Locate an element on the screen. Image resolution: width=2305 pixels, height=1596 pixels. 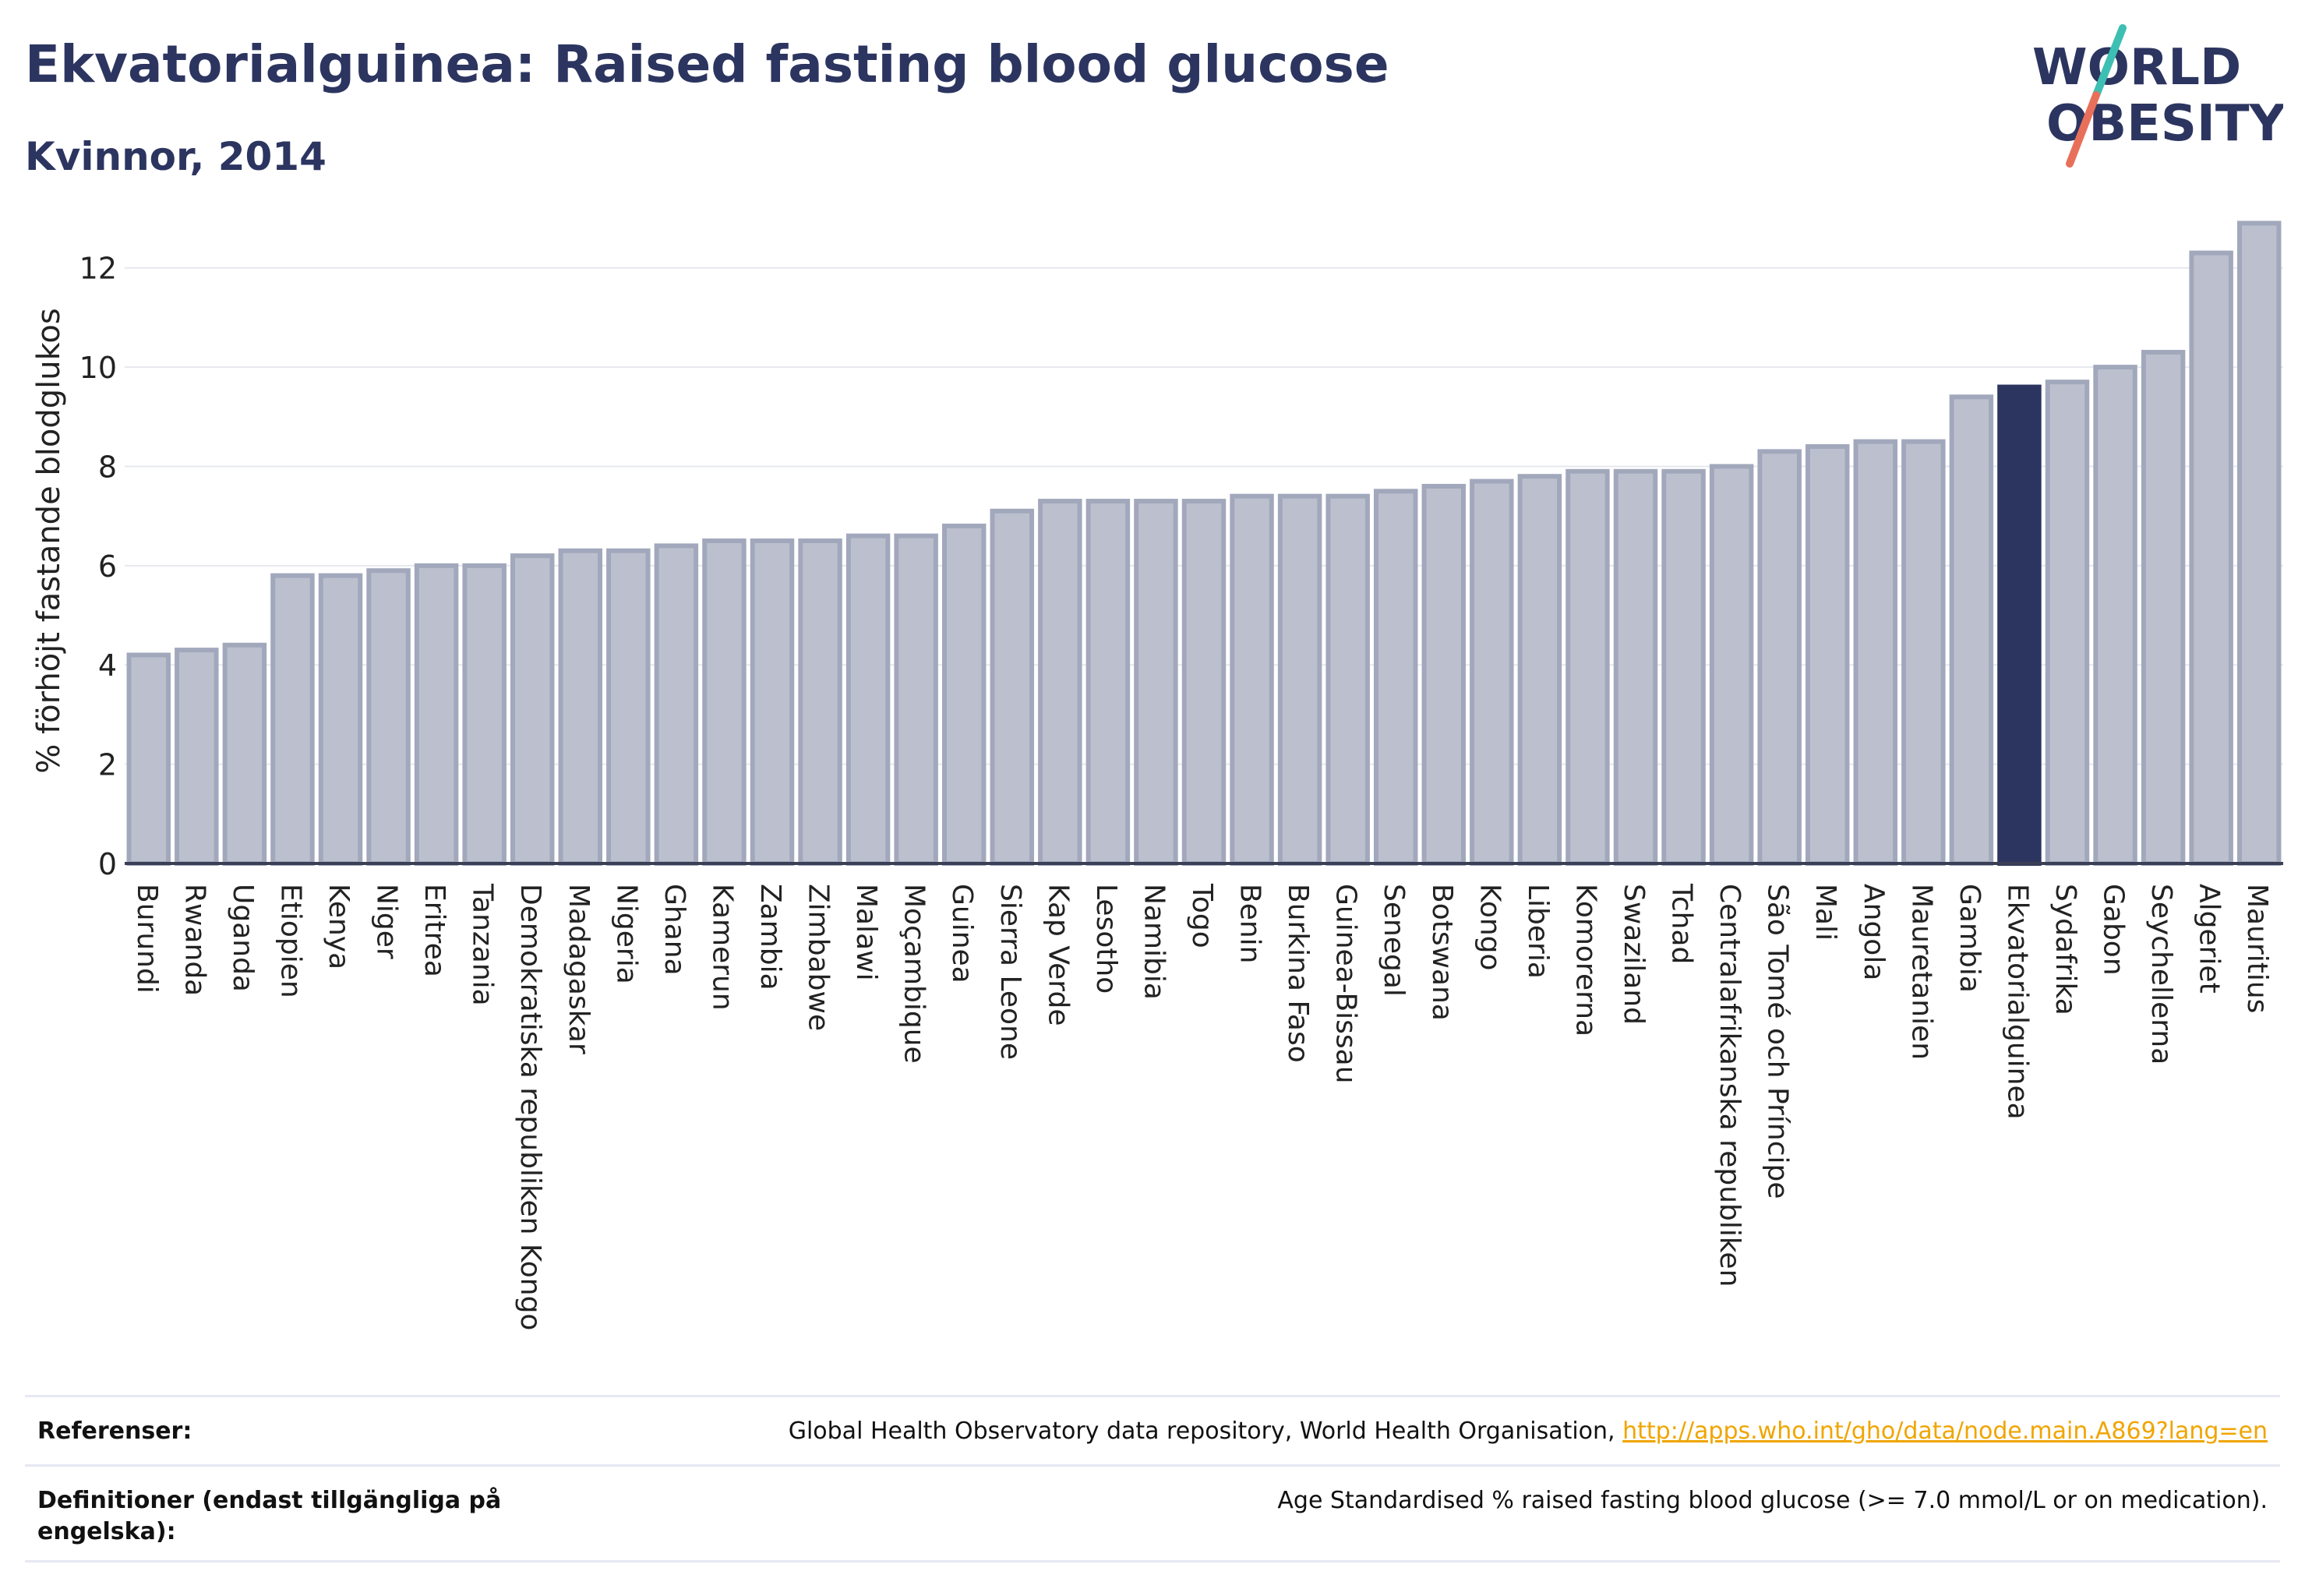
y-tick-label: 6 is located at coordinates (107, 566).